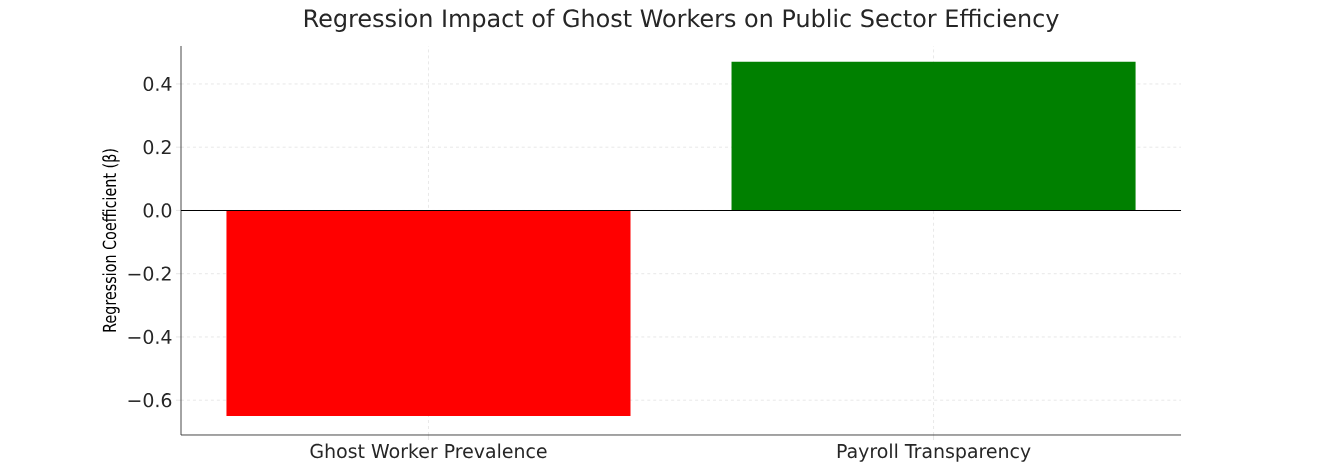  I want to click on y-tick-label: −0.4, so click(150, 337).